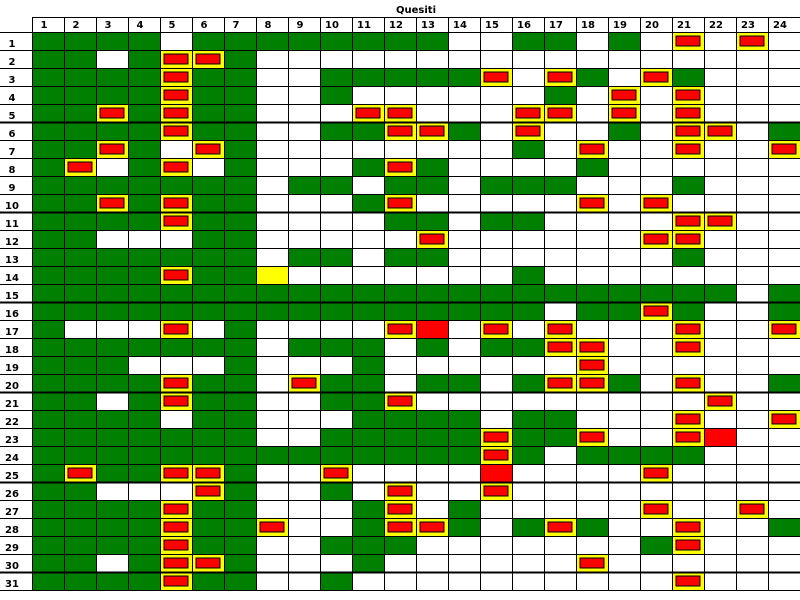  Describe the element at coordinates (44, 25) in the screenshot. I see `column-label: 1` at that location.